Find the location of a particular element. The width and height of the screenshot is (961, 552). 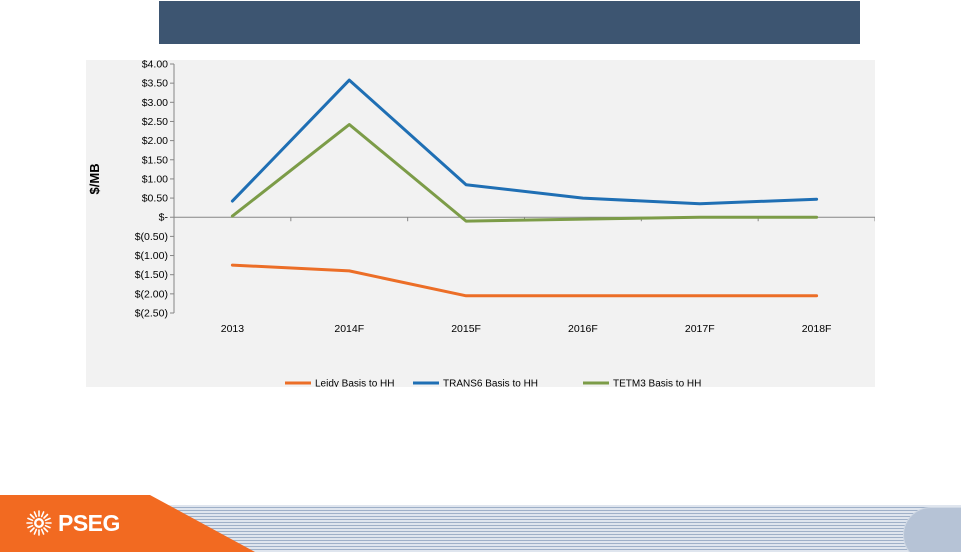

x-tick-label: 2017F is located at coordinates (700, 329).